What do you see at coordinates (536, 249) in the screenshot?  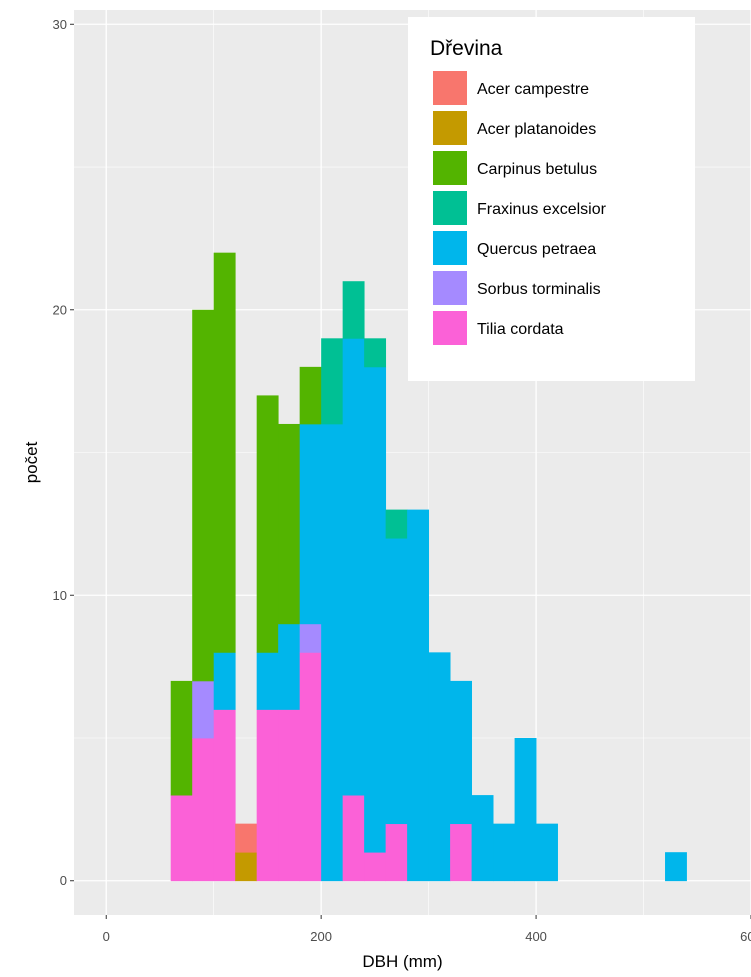 I see `legend-label: Quercus petraea` at bounding box center [536, 249].